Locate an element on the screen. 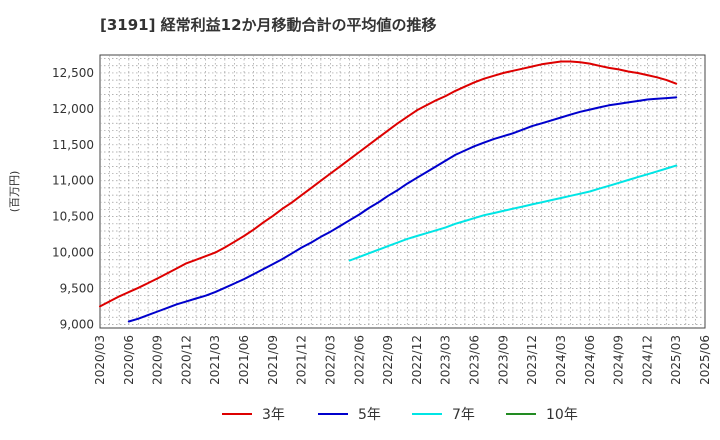 The width and height of the screenshot is (720, 440). y-axis-label: (百万円) is located at coordinates (14, 192).